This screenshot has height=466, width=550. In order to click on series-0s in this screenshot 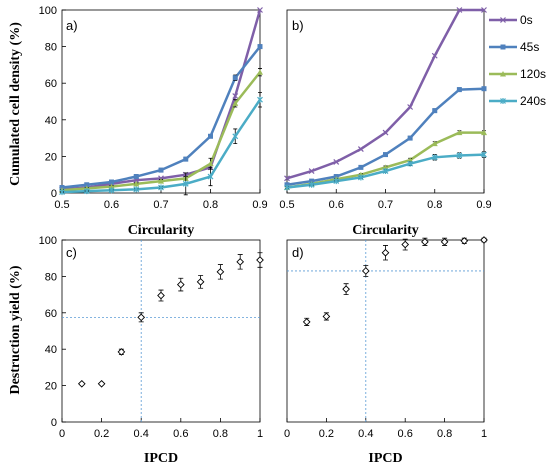, I will do `click(385, 94)`.